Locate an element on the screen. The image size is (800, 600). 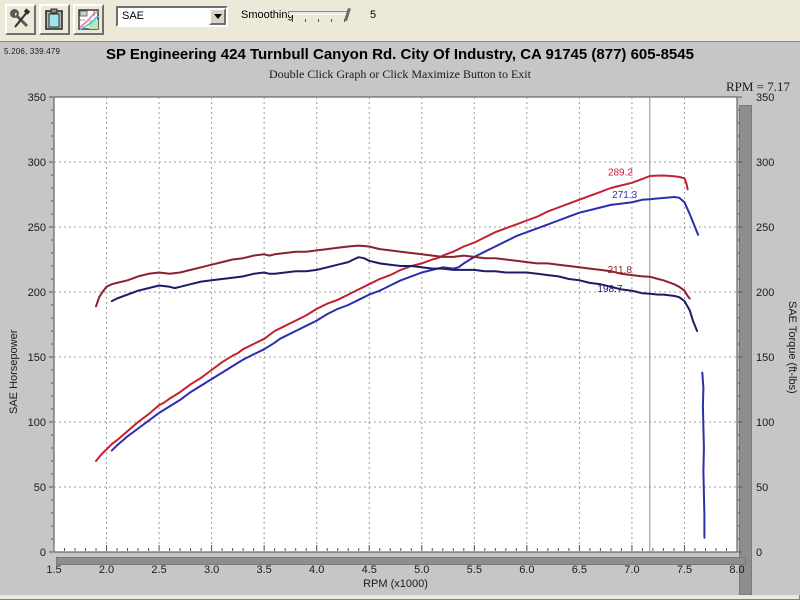
smoothing-slider is located at coordinates (322, 15).